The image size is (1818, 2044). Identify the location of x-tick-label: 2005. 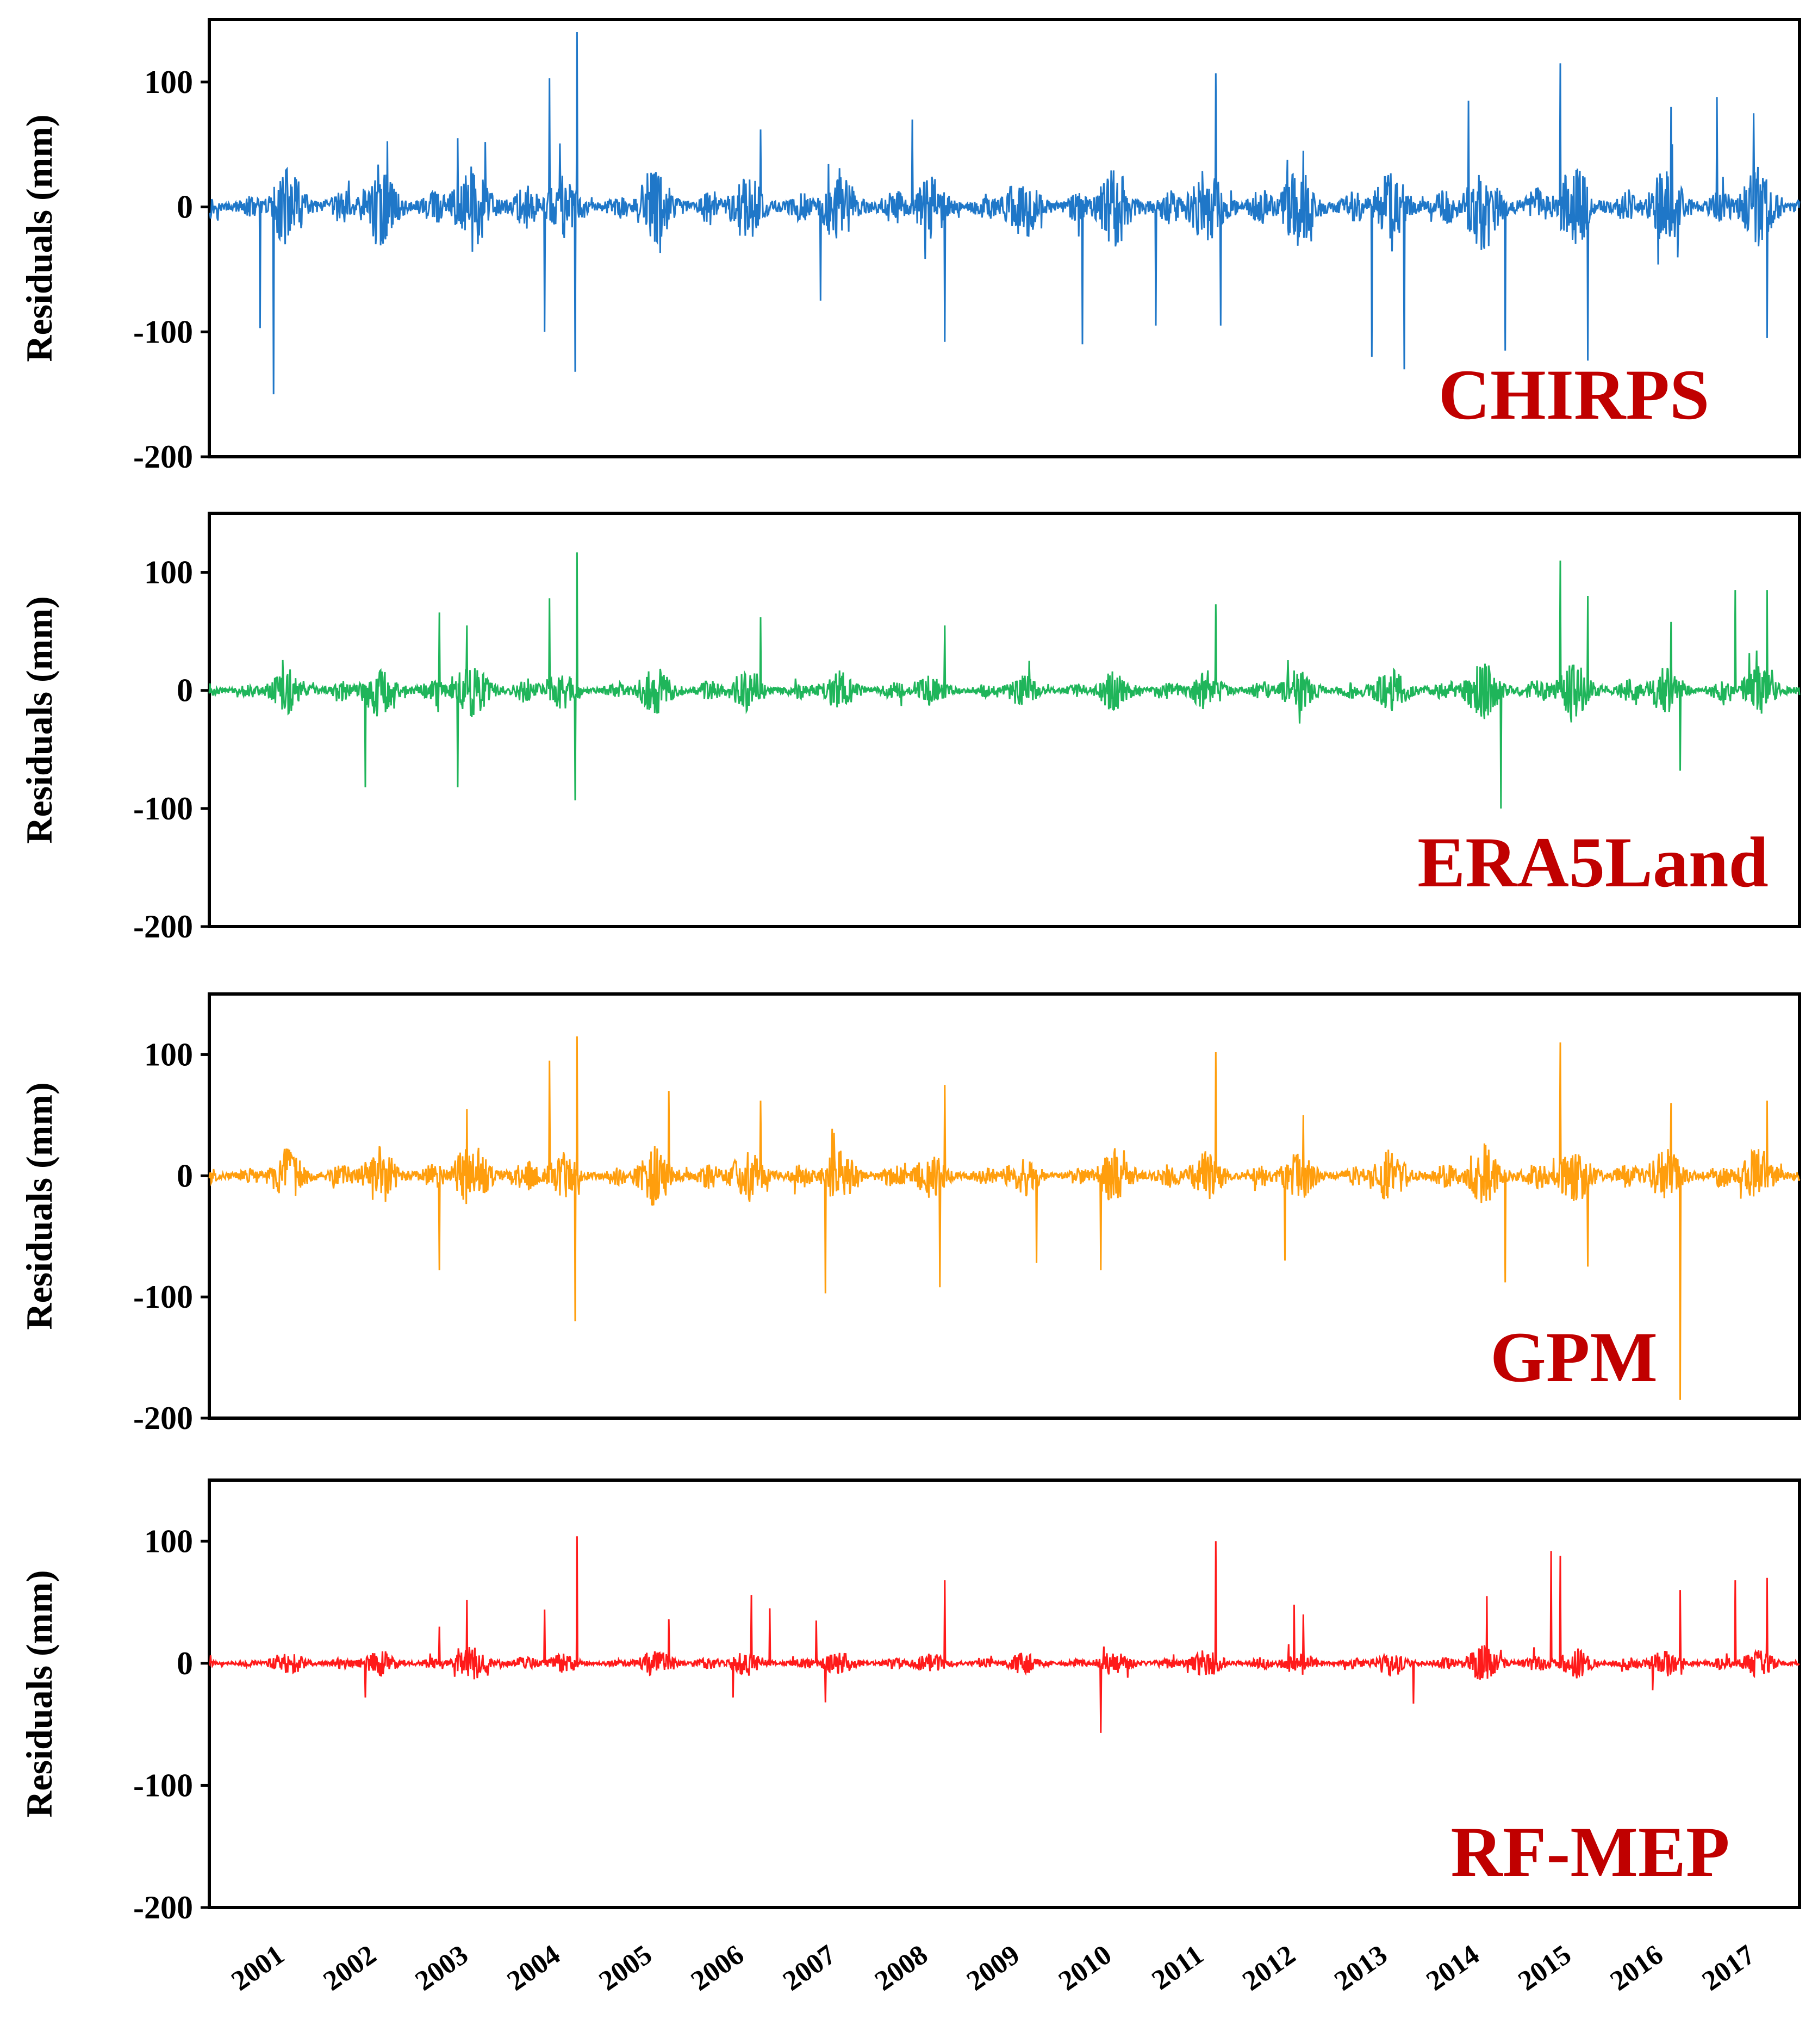
(626, 1968).